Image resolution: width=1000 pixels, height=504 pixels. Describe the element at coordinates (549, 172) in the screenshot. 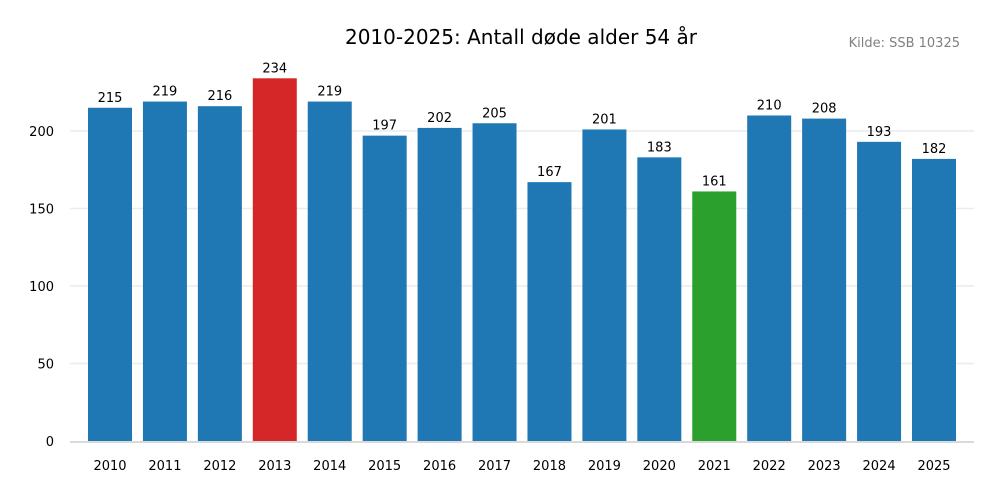

I see `data-label: 167` at that location.